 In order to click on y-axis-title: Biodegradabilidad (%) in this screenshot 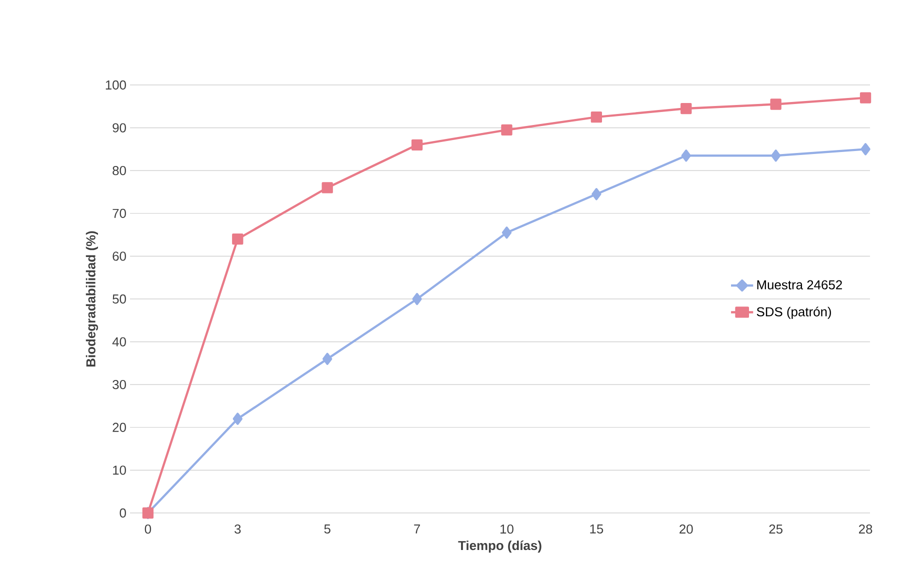, I will do `click(92, 298)`.